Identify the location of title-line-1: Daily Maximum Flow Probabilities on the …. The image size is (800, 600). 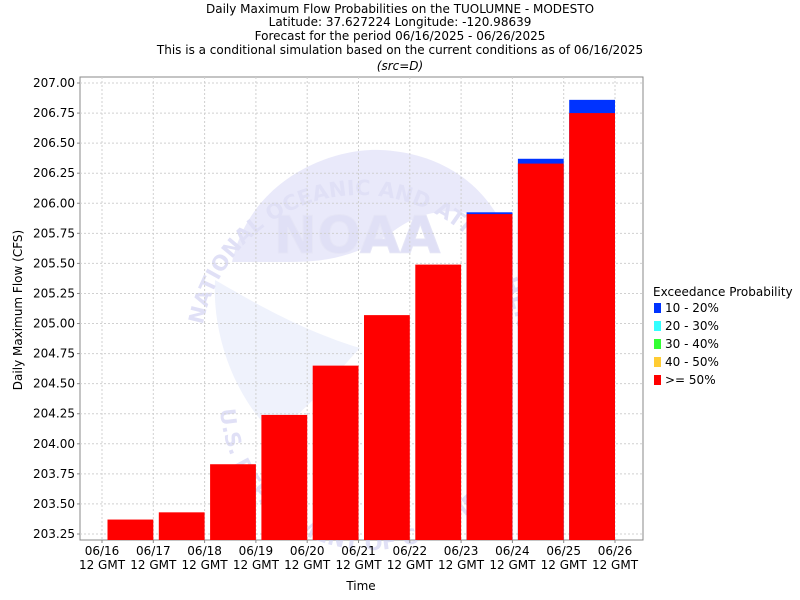
(400, 9).